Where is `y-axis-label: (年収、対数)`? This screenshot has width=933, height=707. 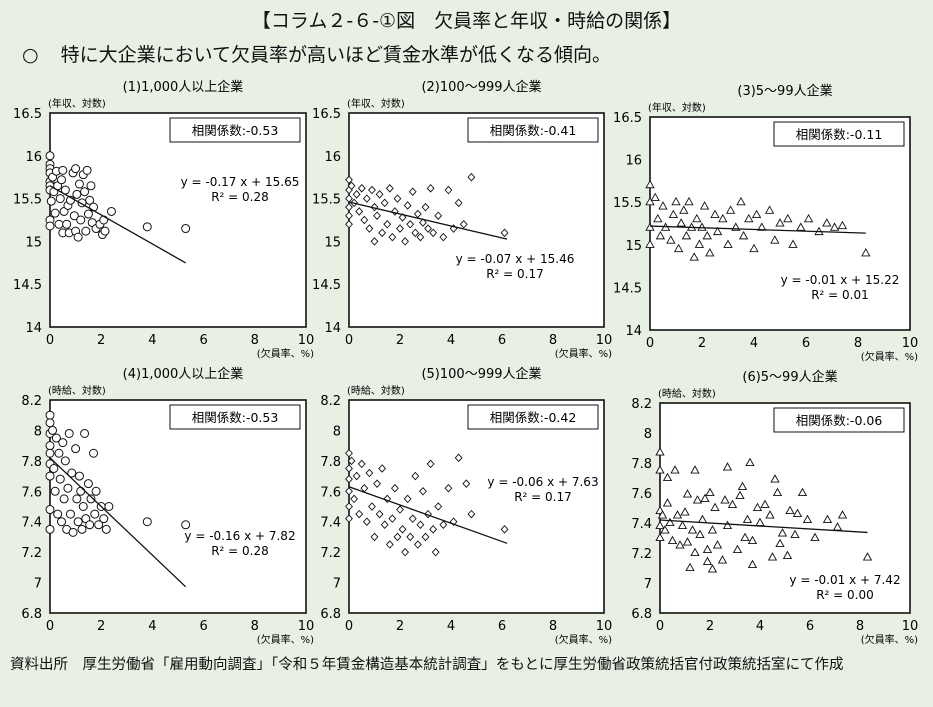
y-axis-label: (年収、対数) is located at coordinates (376, 103).